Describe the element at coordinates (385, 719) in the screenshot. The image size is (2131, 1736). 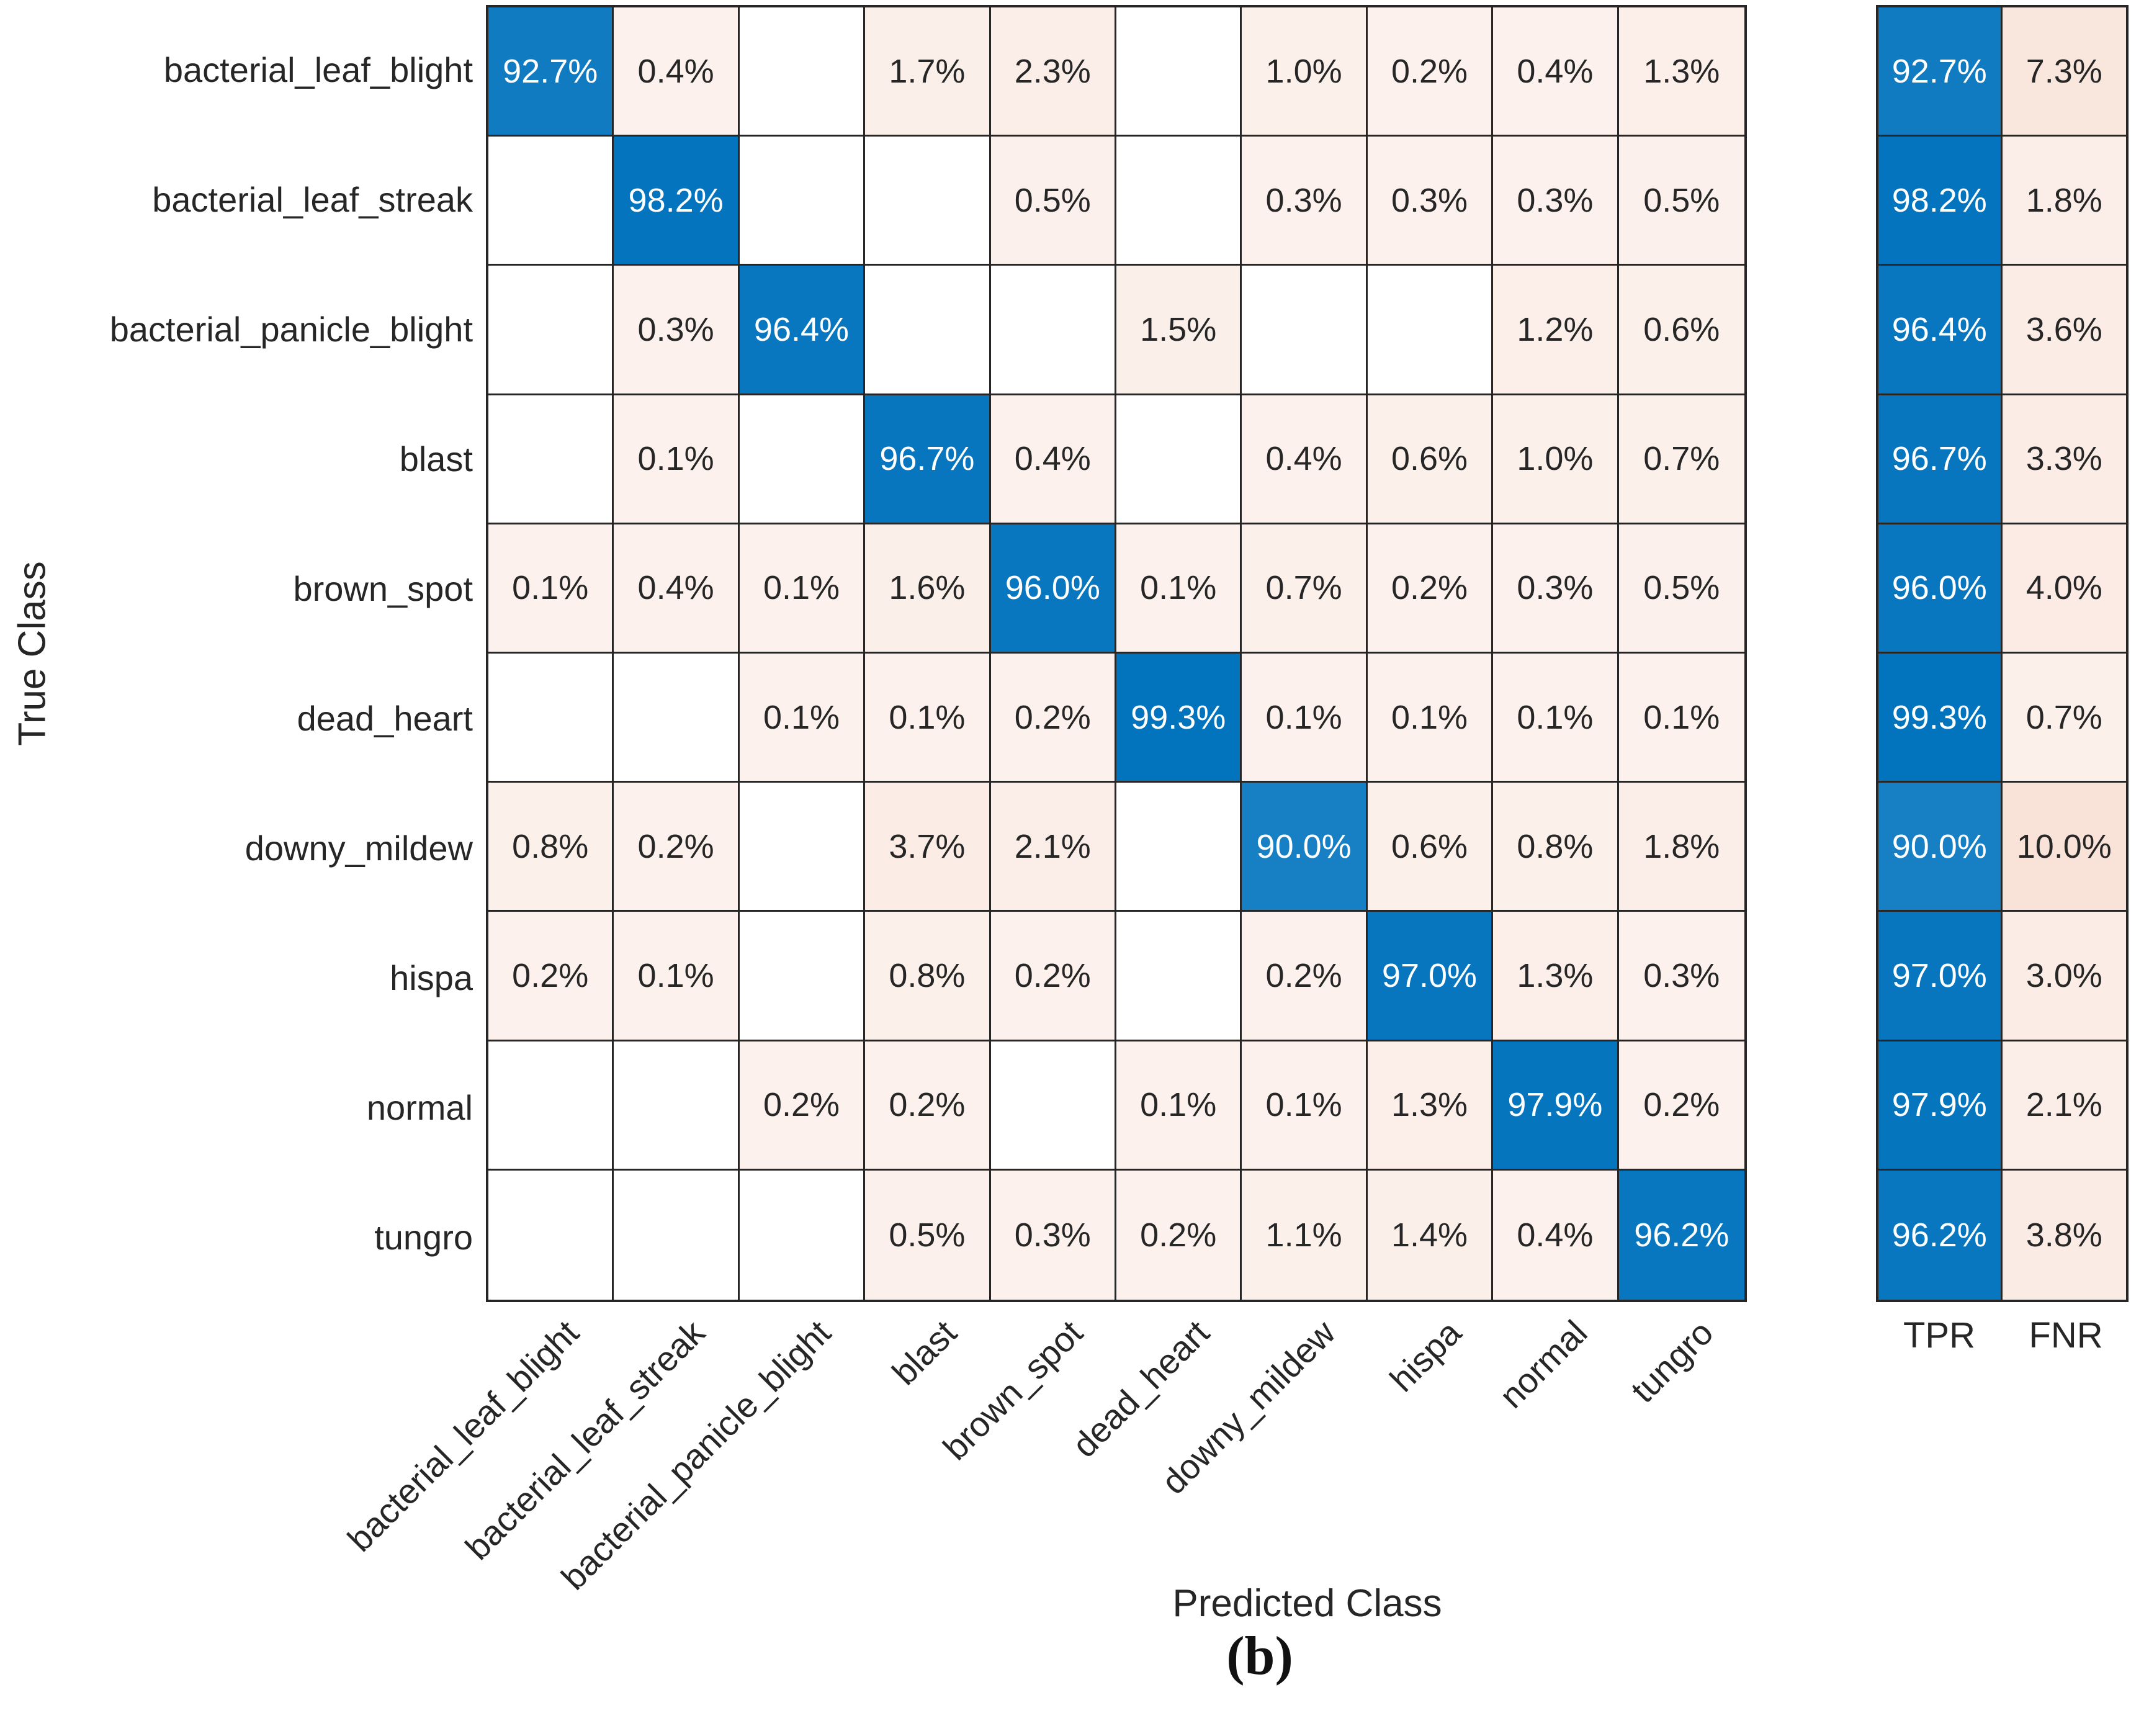
I see `y-axis-tick-label: dead_heart` at that location.